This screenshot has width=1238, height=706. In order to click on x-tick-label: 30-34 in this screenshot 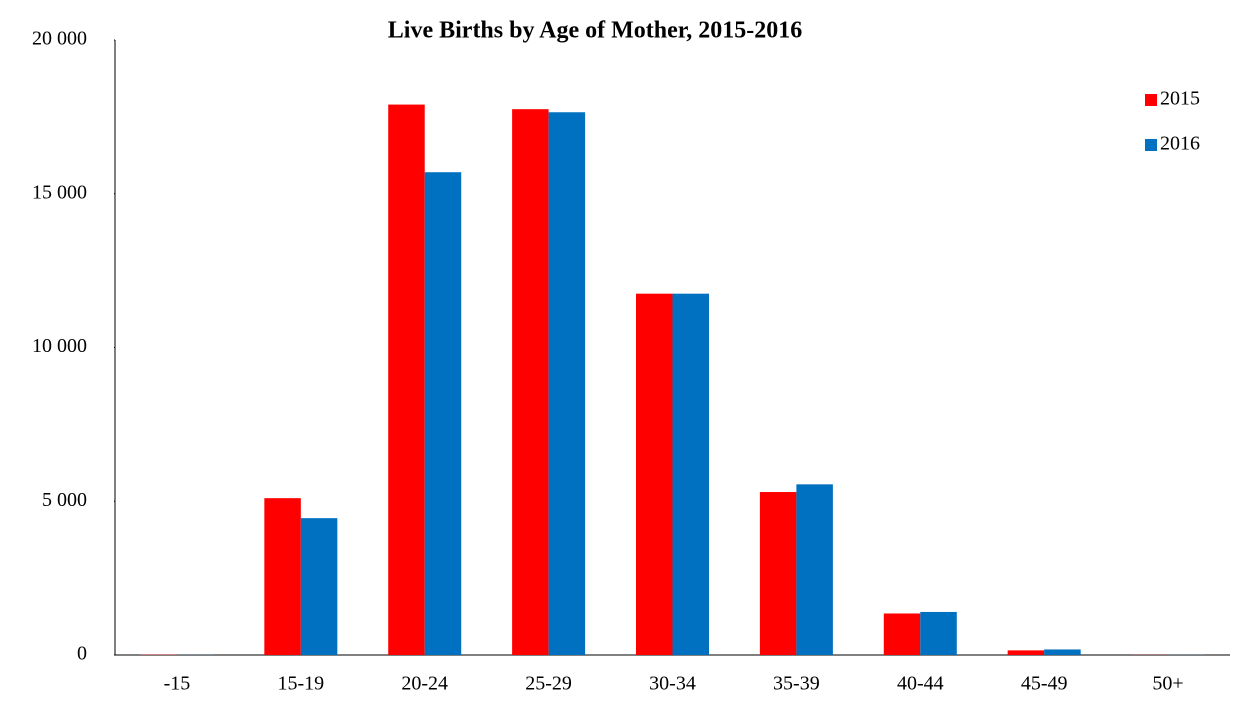, I will do `click(672, 684)`.